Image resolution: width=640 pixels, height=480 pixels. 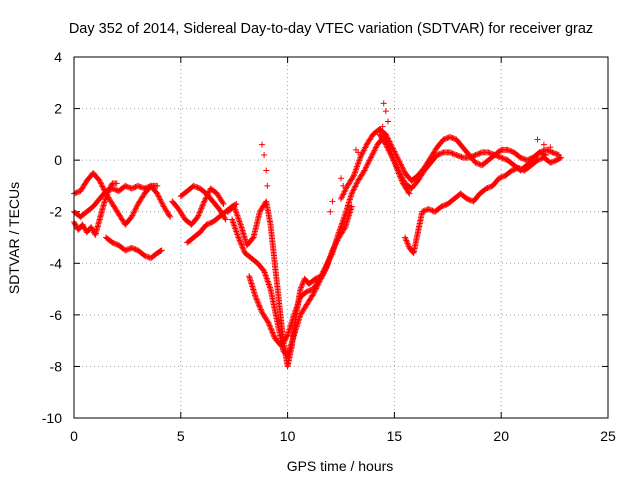 I want to click on y-tick-label: 4, so click(x=58, y=57).